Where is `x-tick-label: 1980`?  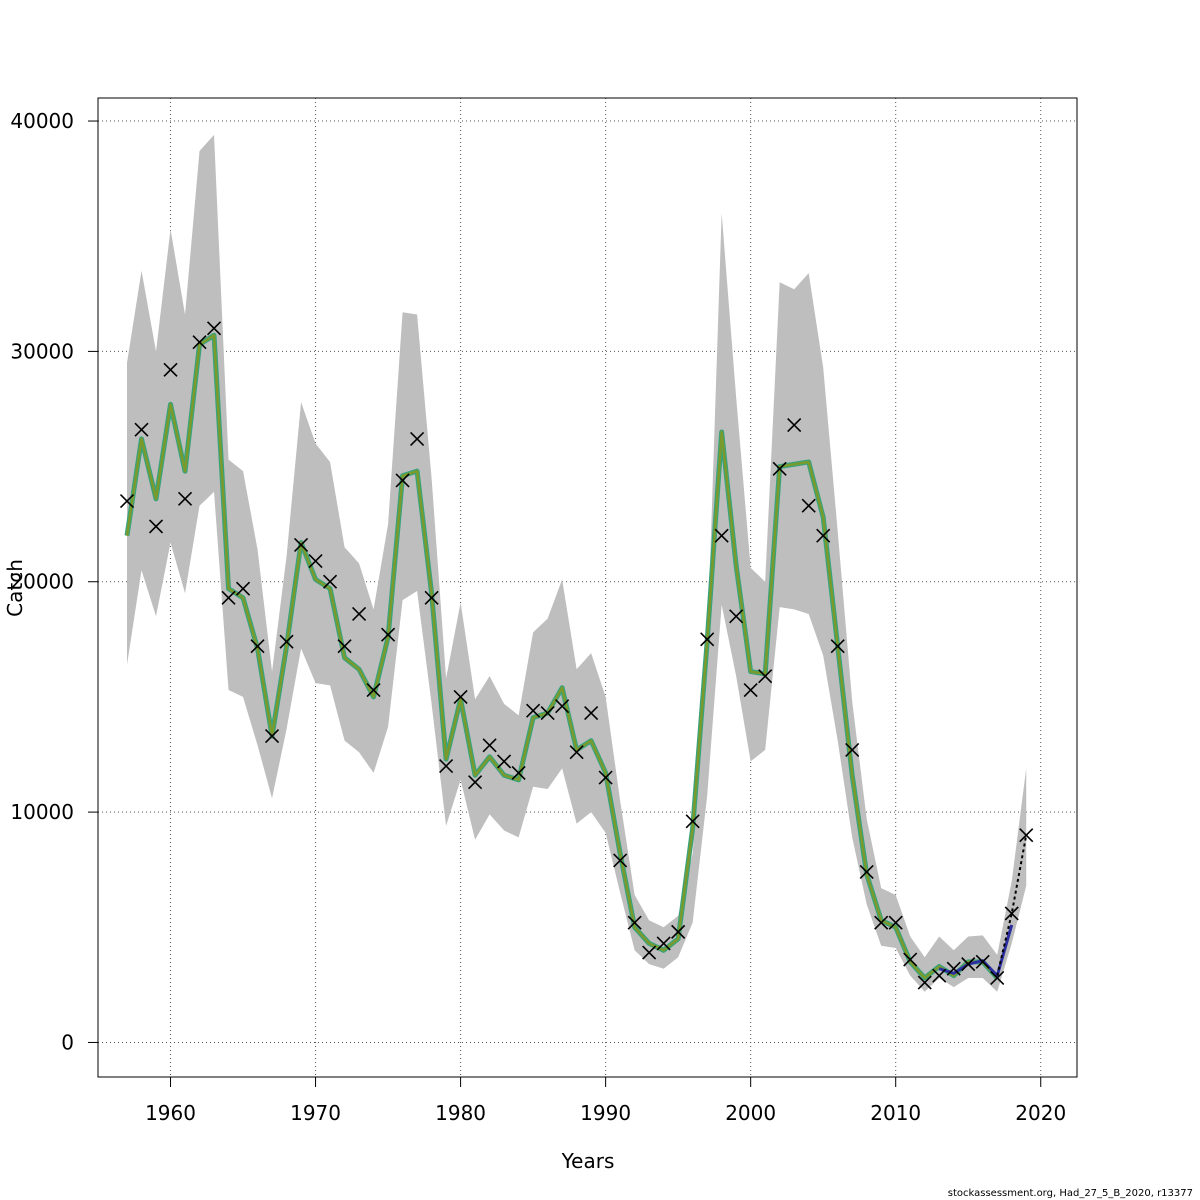
x-tick-label: 1980 is located at coordinates (460, 1113).